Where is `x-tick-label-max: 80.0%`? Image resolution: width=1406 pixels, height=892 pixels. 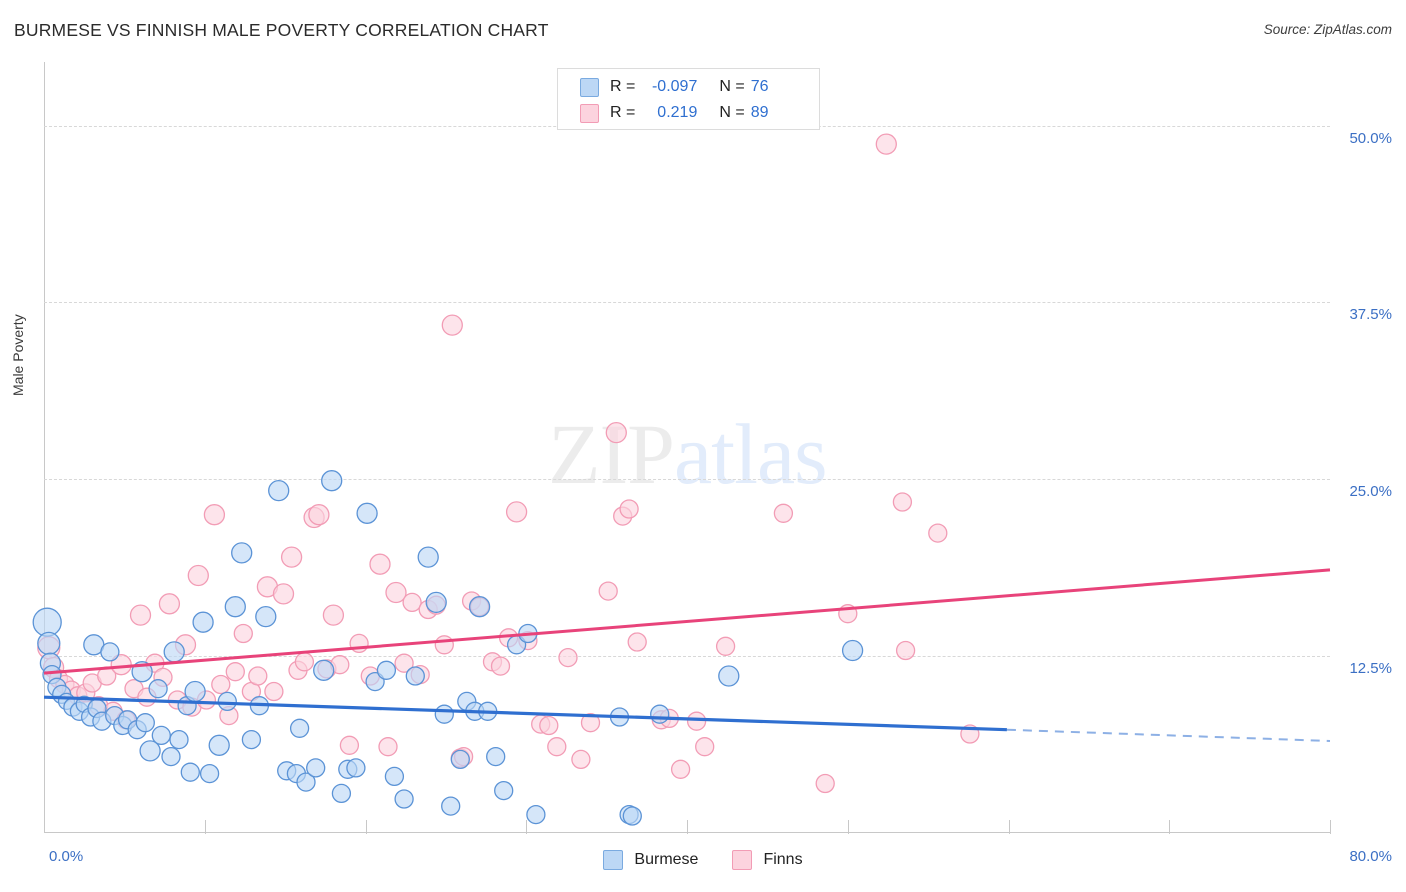
x-tick-label-max: 80.0% is located at coordinates (1370, 856).